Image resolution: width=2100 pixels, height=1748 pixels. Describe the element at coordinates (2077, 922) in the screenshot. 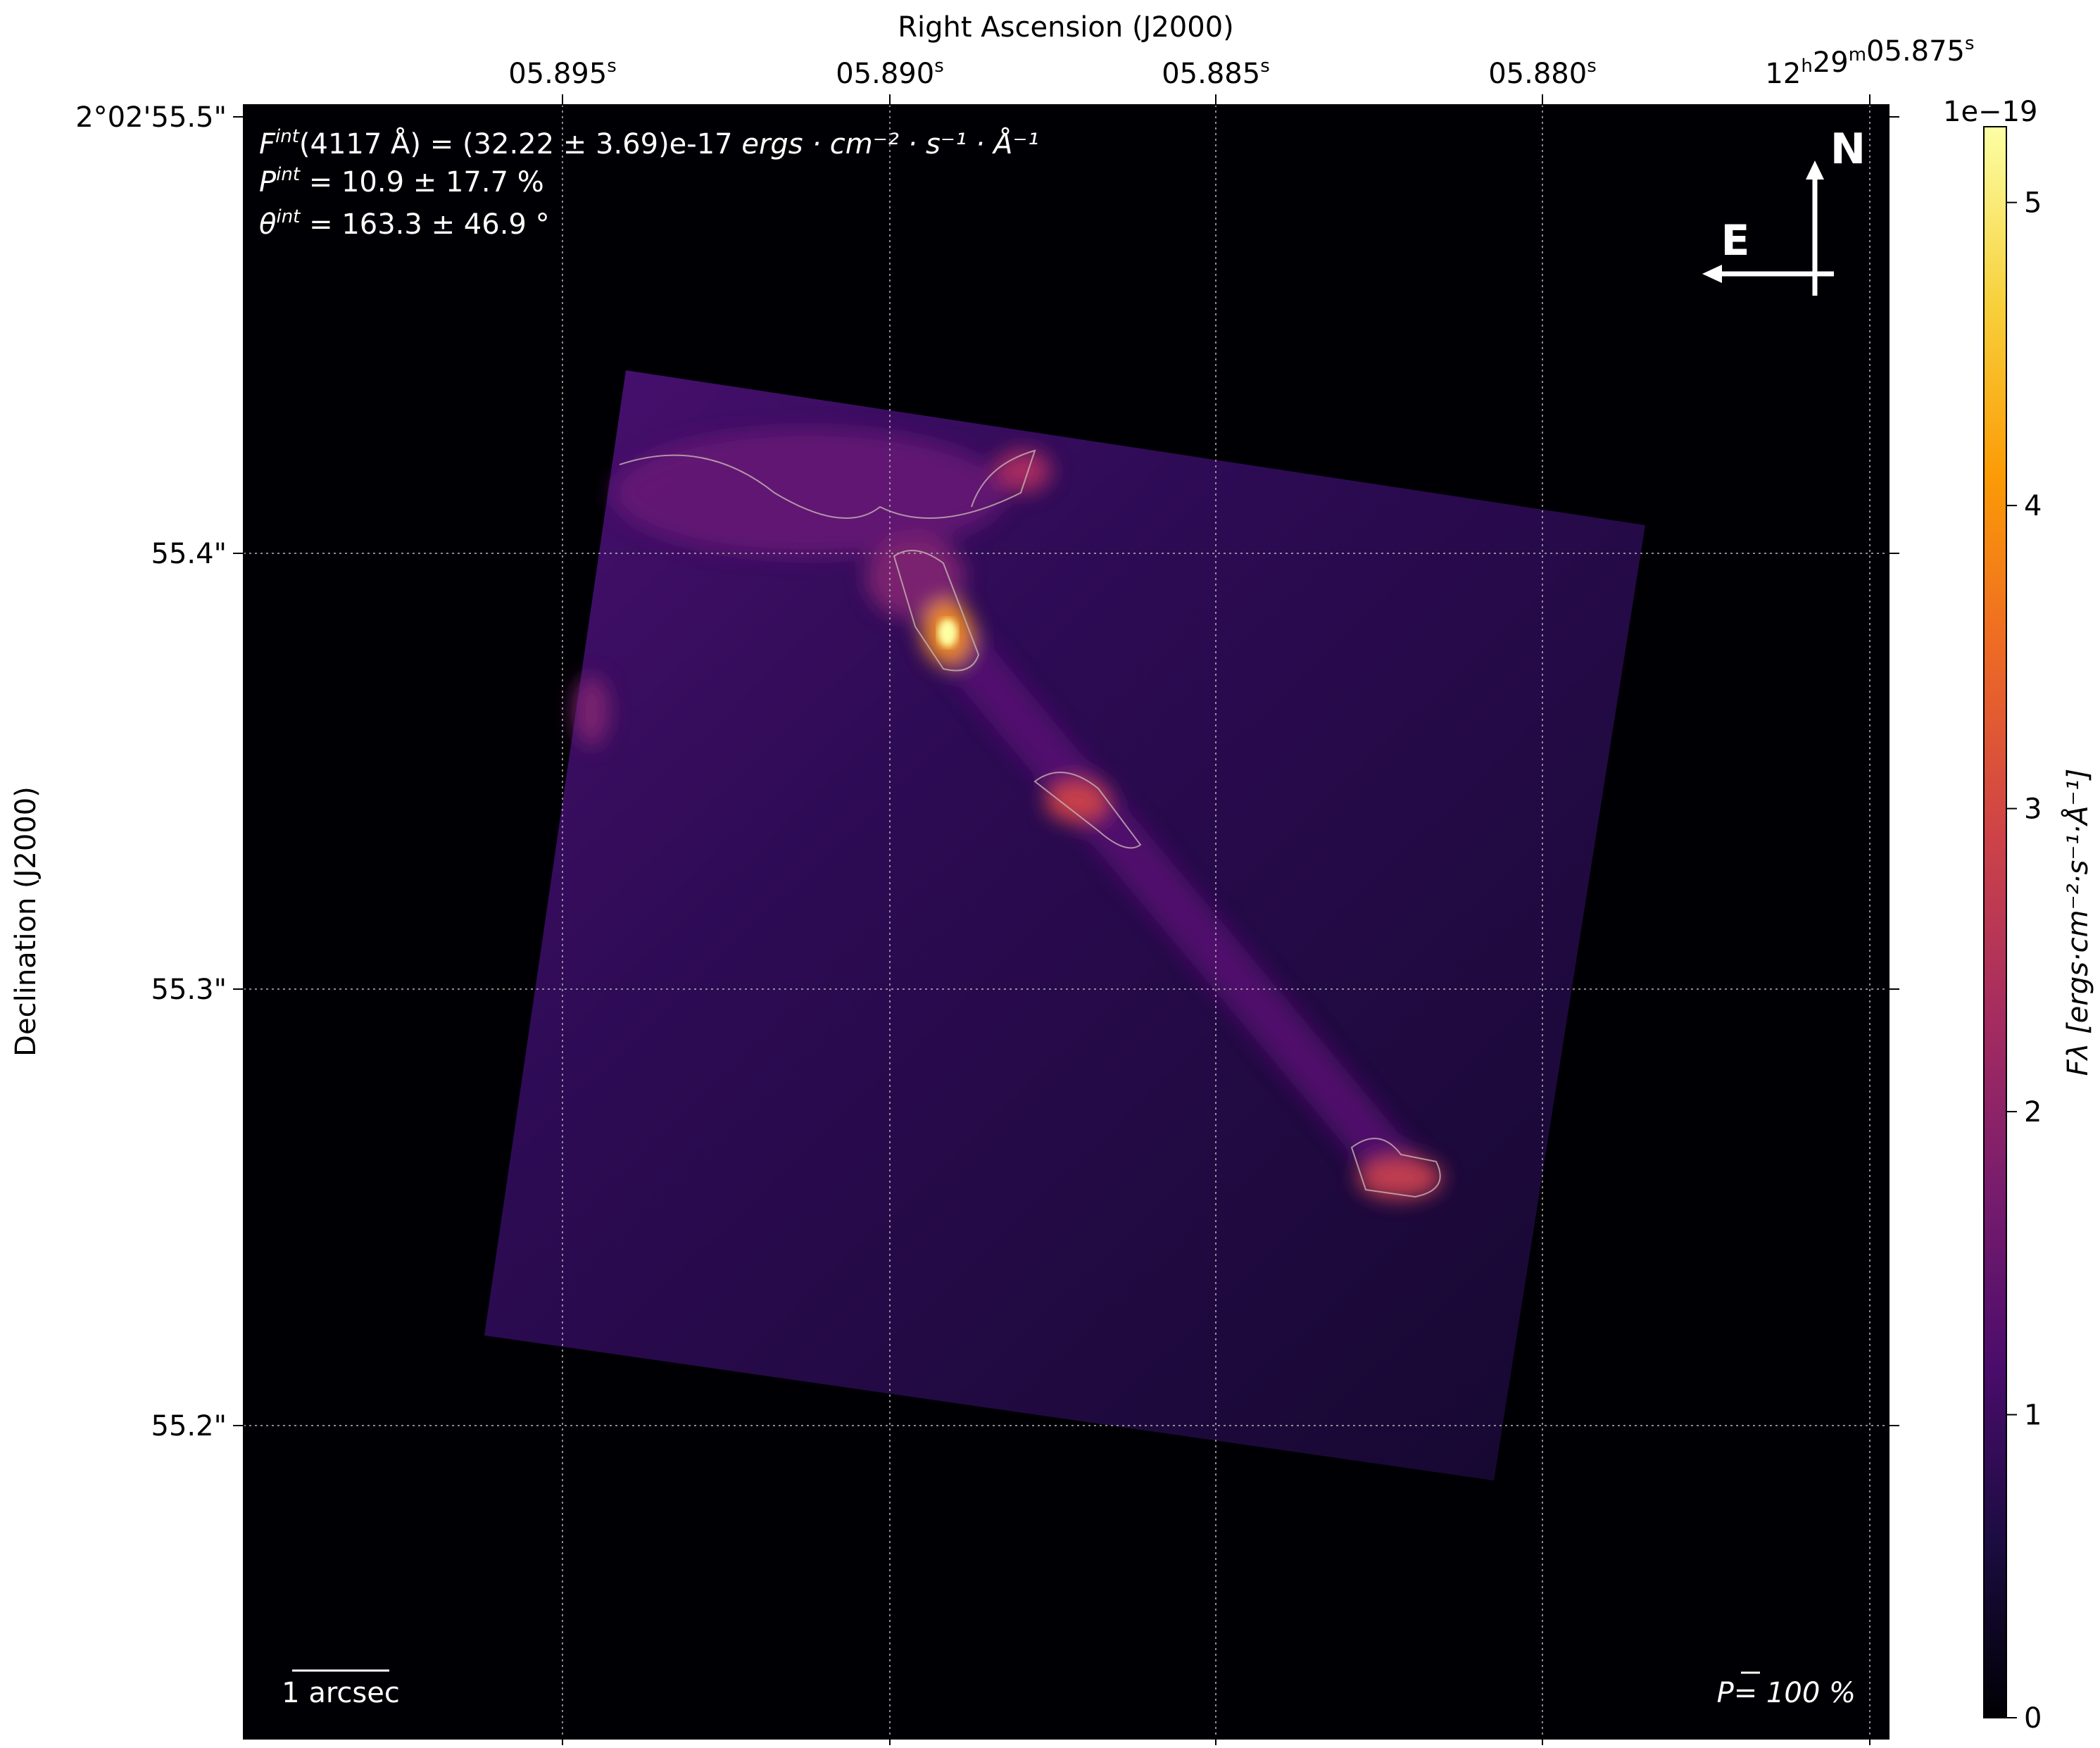

I see `colorbar-label: Fλ [ergs·cm⁻²·s⁻¹·Å⁻¹]` at that location.